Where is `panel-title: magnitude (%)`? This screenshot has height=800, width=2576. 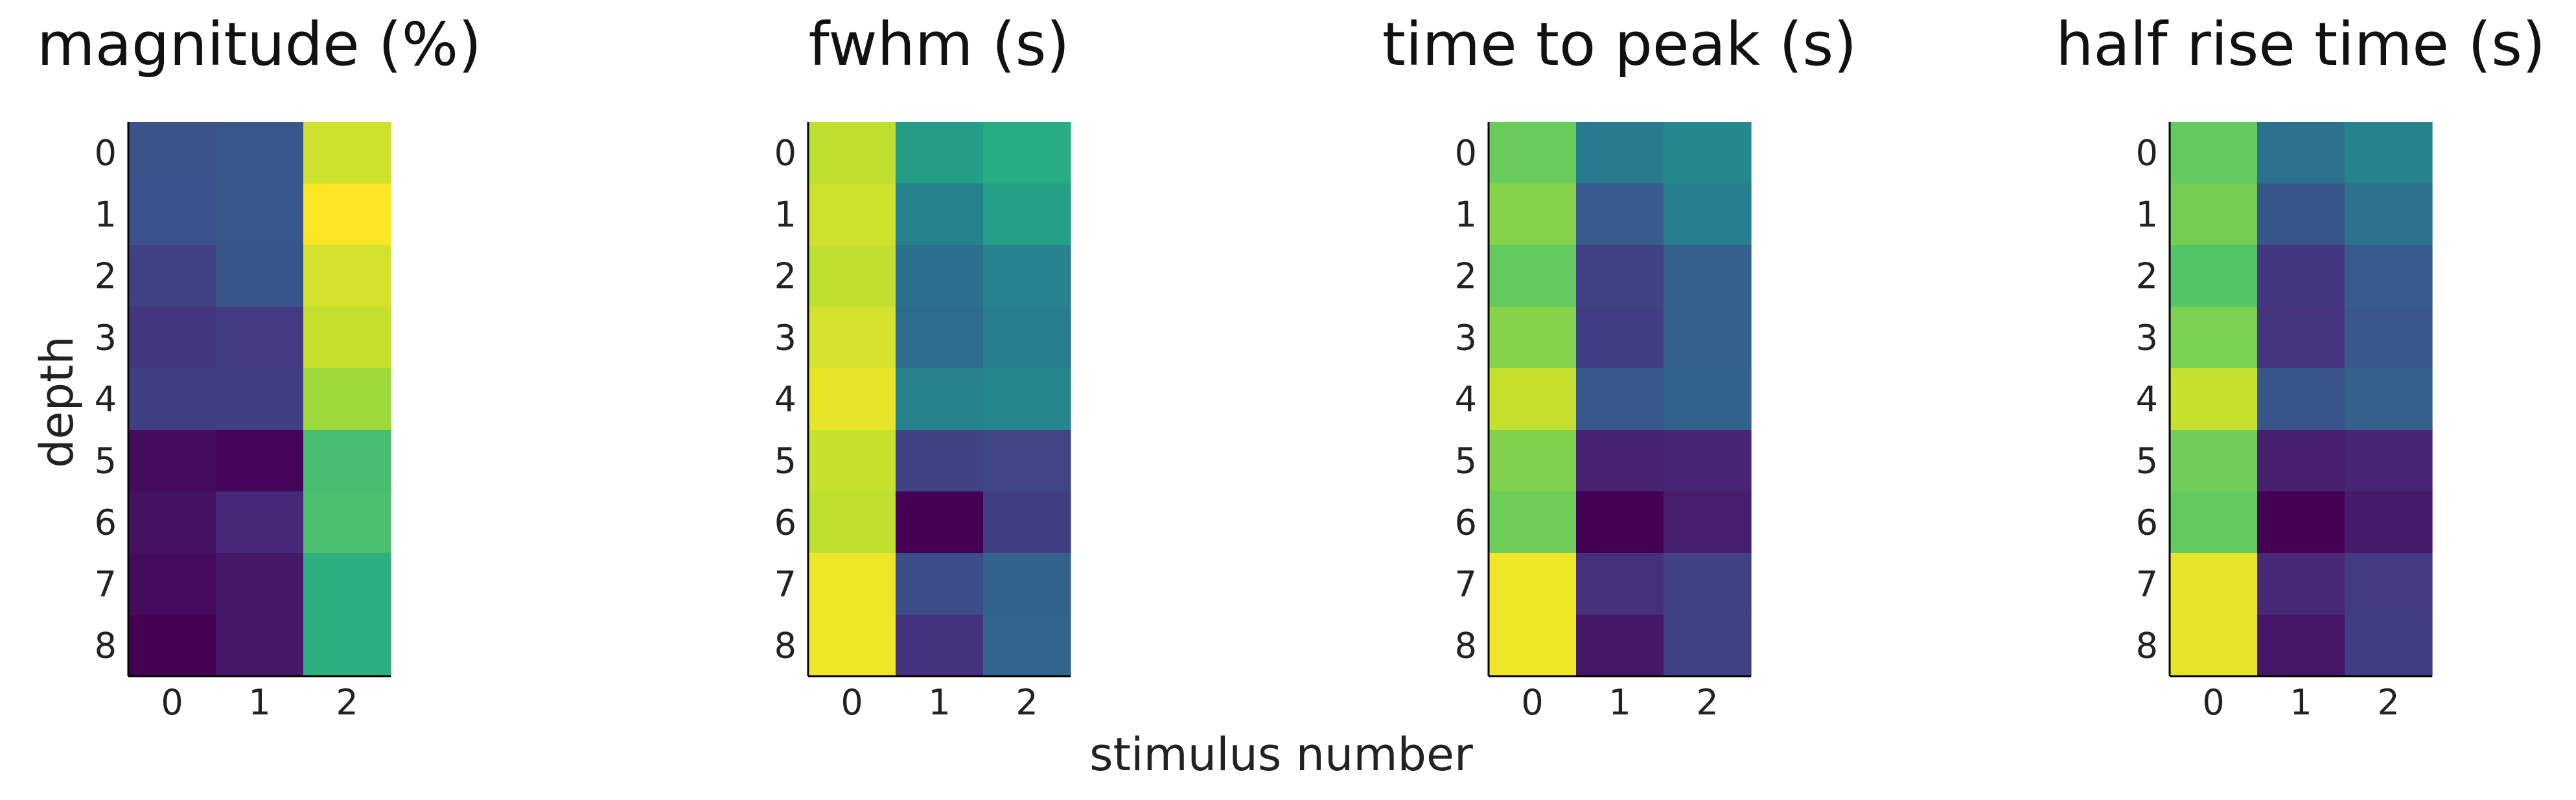 panel-title: magnitude (%) is located at coordinates (260, 44).